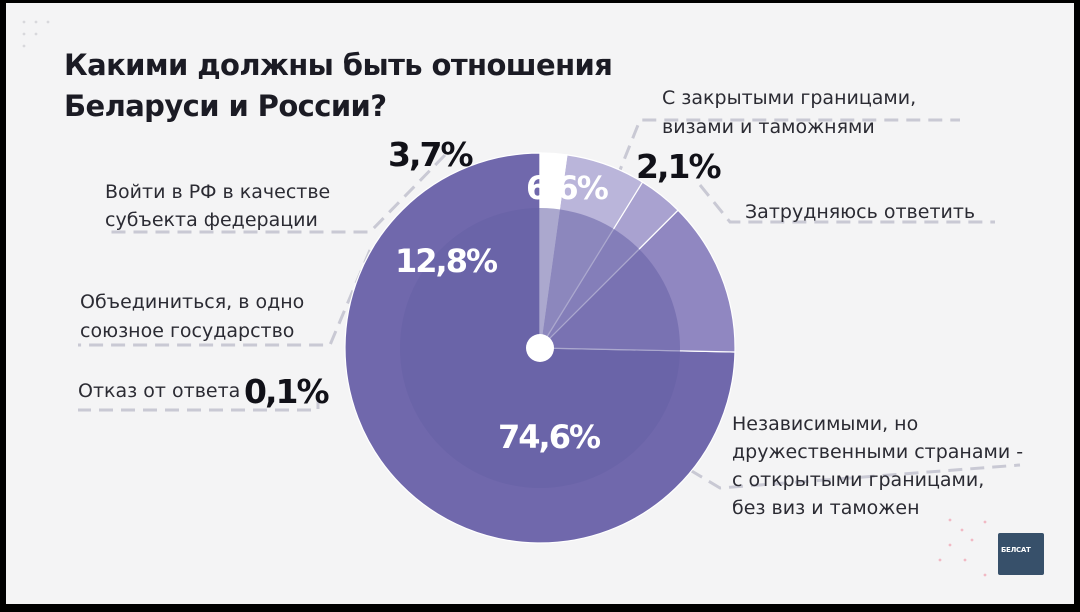  What do you see at coordinates (678, 166) in the screenshot?
I see `label-pct-unsure: 2,1%` at bounding box center [678, 166].